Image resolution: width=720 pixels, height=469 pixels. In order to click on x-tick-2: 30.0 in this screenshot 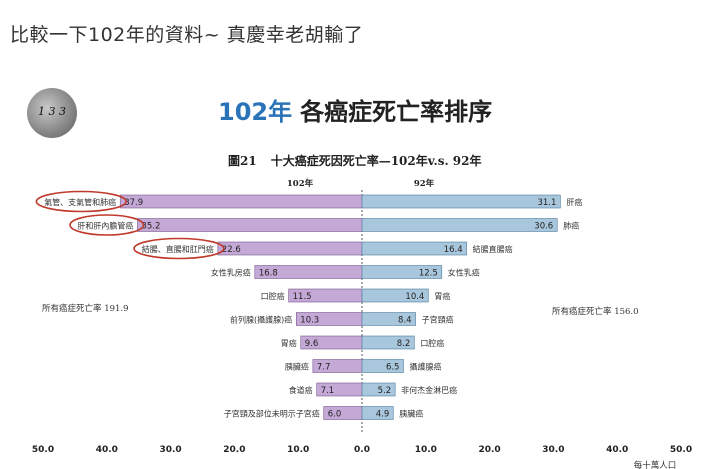, I will do `click(170, 450)`.